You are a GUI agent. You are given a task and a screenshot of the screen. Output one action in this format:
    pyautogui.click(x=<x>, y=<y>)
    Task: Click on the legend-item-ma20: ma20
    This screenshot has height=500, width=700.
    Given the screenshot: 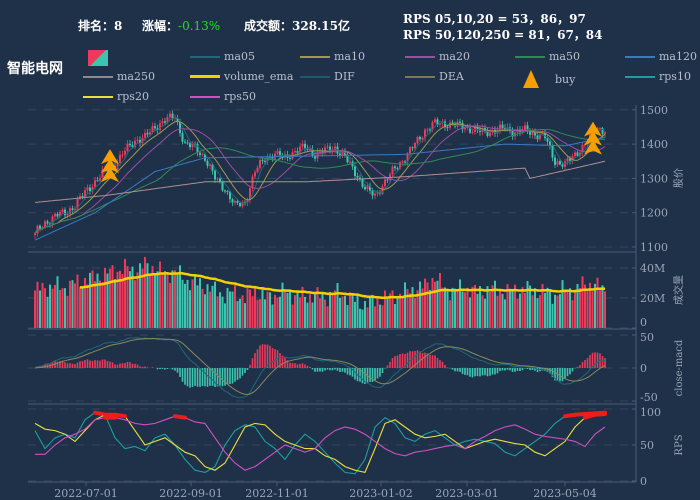 What is the action you would take?
    pyautogui.click(x=437, y=56)
    